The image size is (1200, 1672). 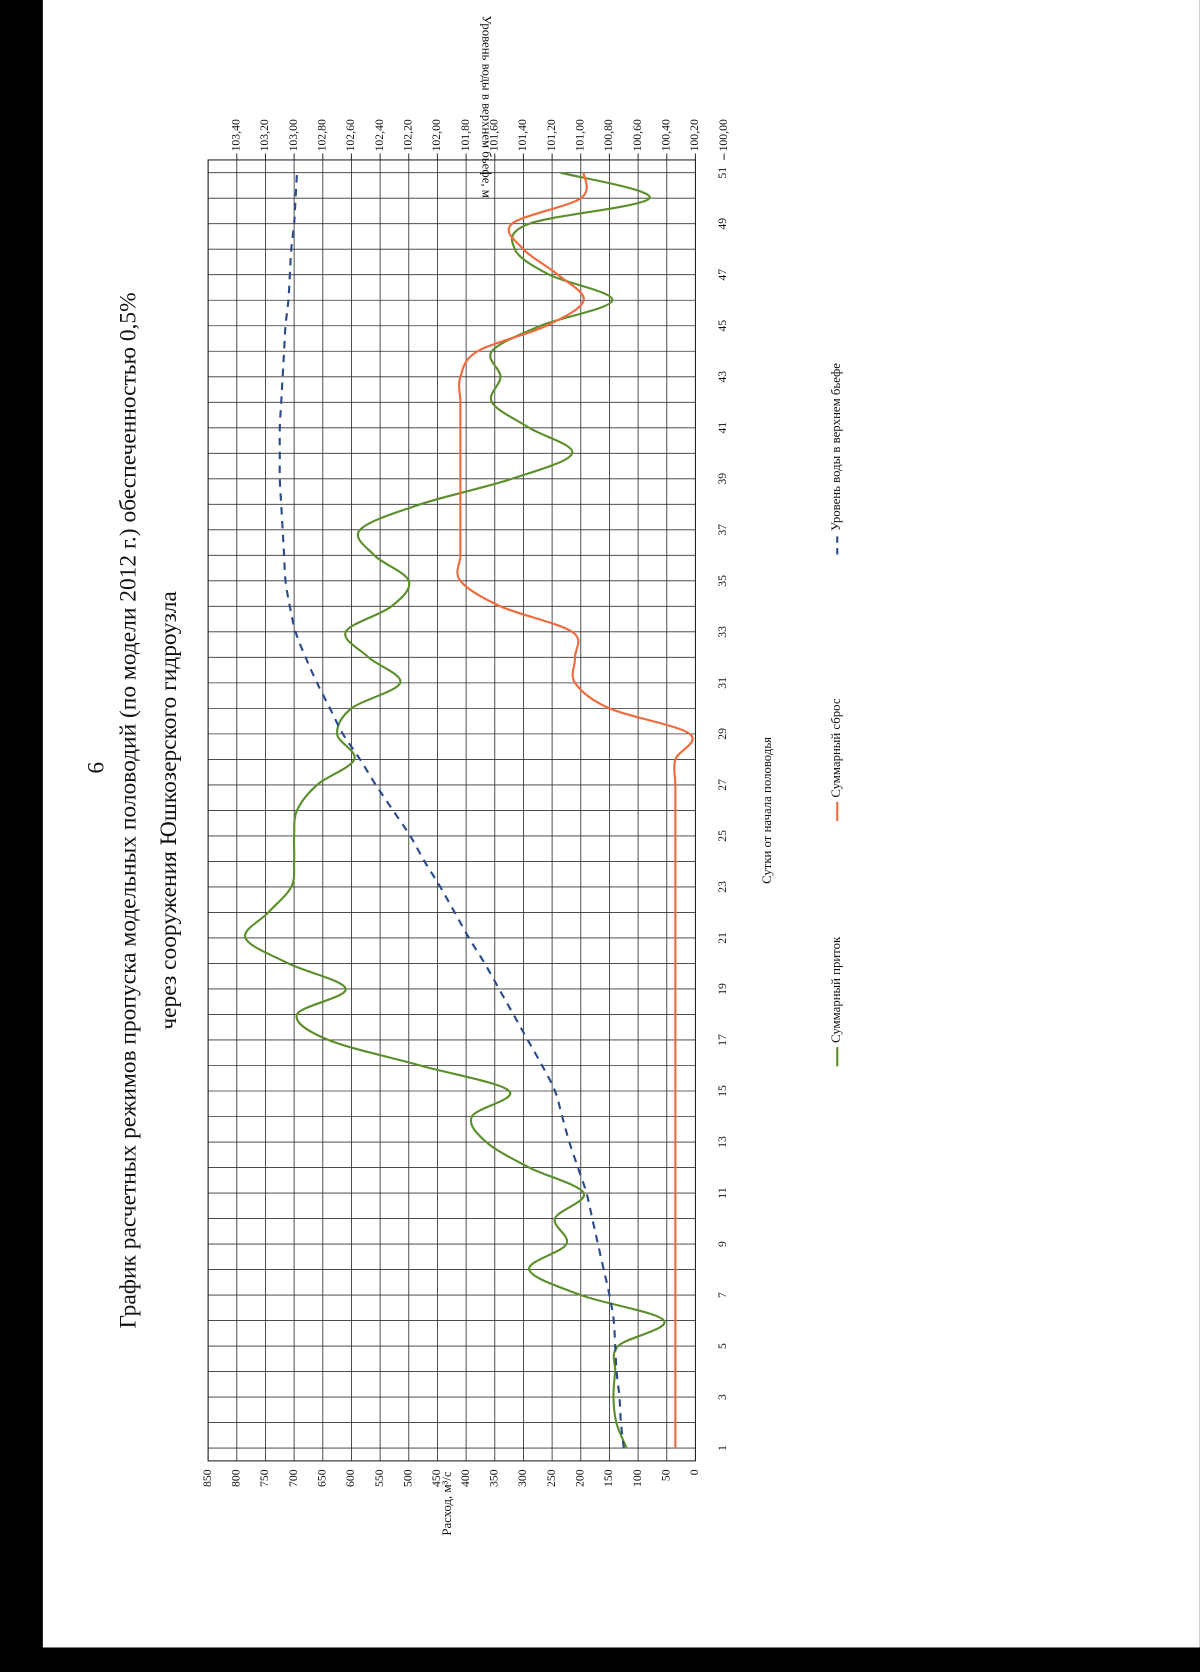 I want to click on y2-tick-label: 100,60, so click(x=637, y=135).